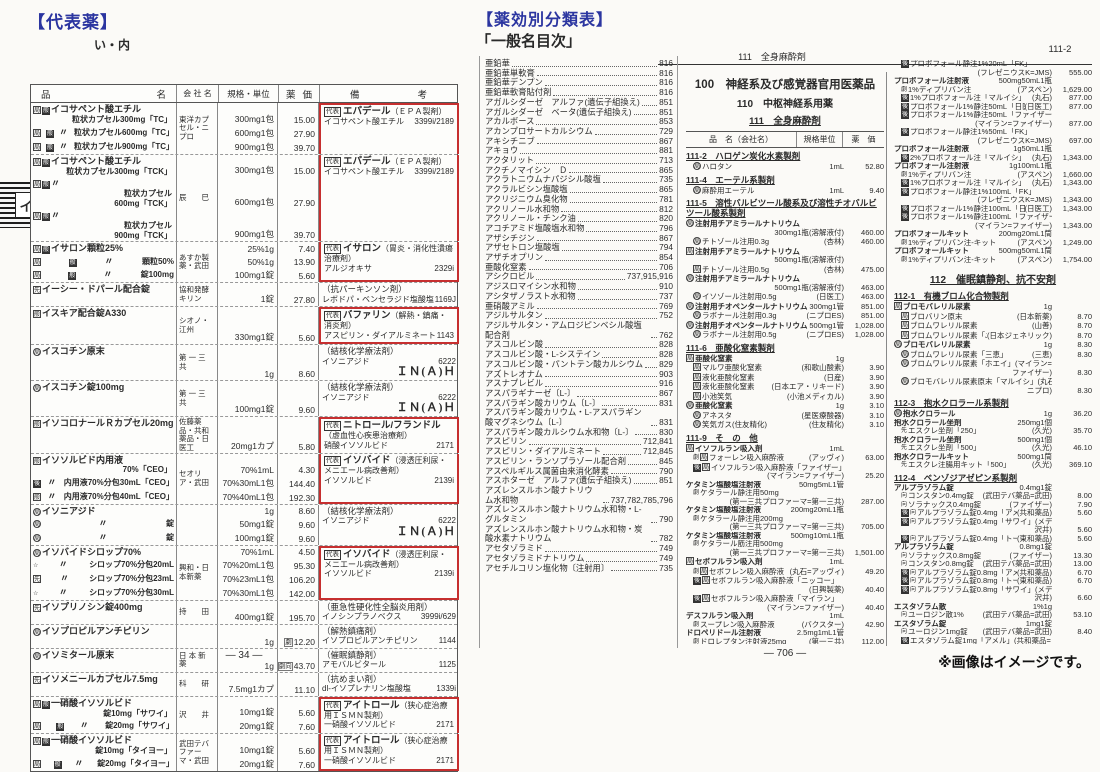 This screenshot has height=772, width=1100. Describe the element at coordinates (37, 424) in the screenshot. I see `marker-般: 般` at that location.